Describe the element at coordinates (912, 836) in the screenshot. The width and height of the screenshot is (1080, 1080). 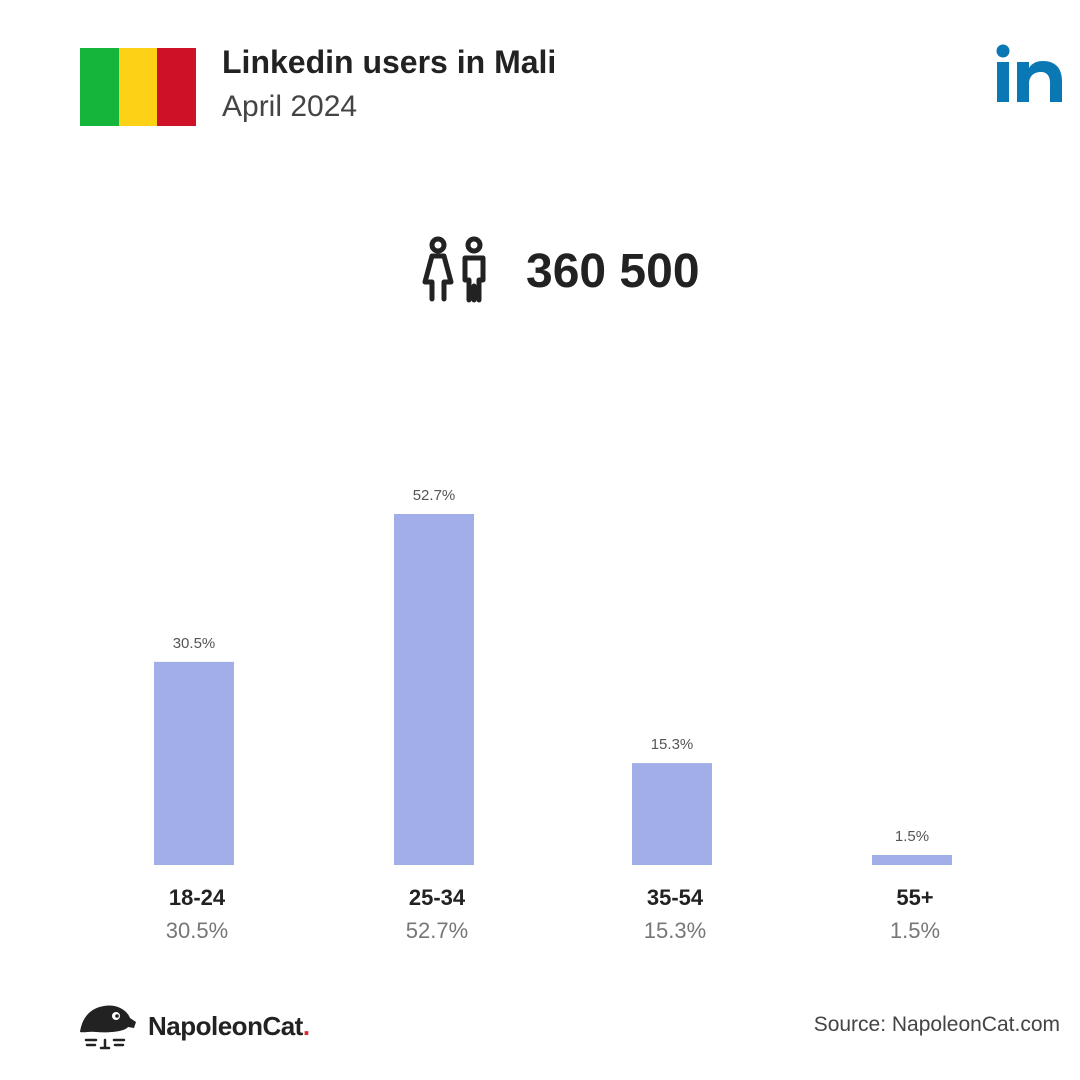
I see `bar-value-label: 1.5%` at that location.